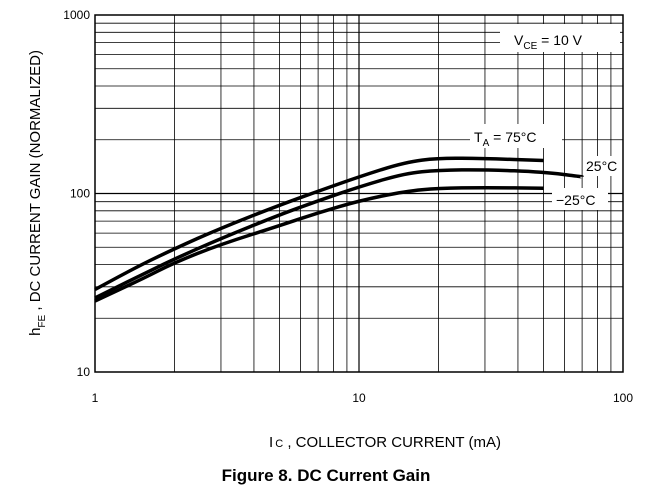  What do you see at coordinates (84, 372) in the screenshot?
I see `y-tick-label: 10` at bounding box center [84, 372].